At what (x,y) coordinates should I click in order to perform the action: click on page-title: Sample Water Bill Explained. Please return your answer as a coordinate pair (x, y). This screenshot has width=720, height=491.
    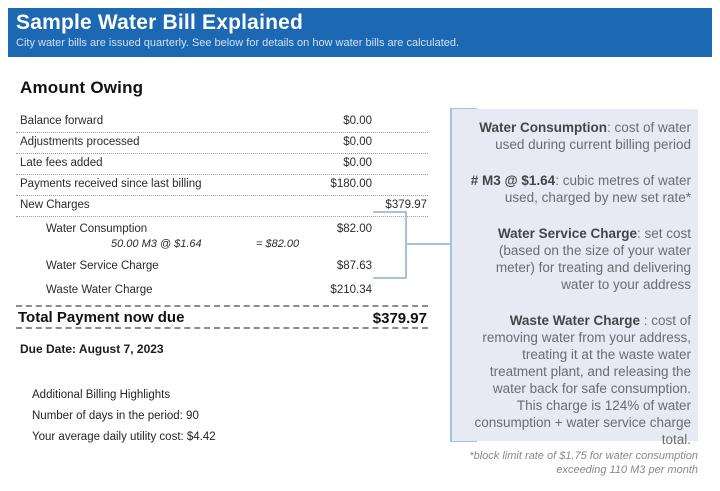
    Looking at the image, I should click on (160, 22).